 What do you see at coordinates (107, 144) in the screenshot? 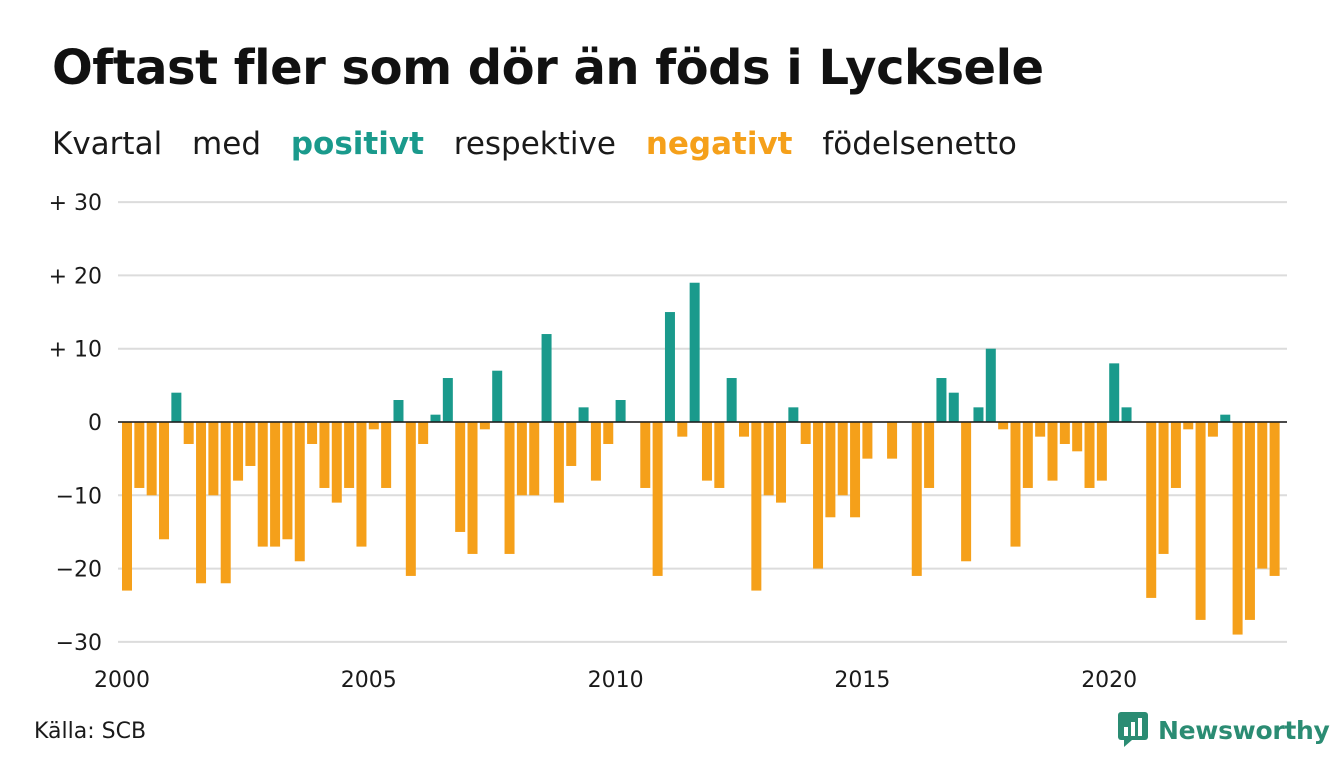
I see `subtitle-word: Kvartal` at bounding box center [107, 144].